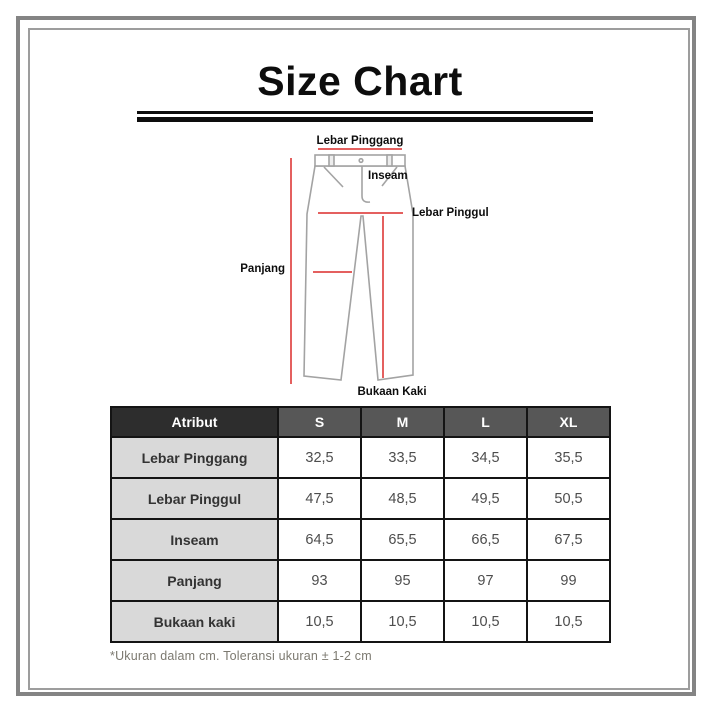 Image resolution: width=720 pixels, height=720 pixels. I want to click on inseam-label: Inseam, so click(388, 176).